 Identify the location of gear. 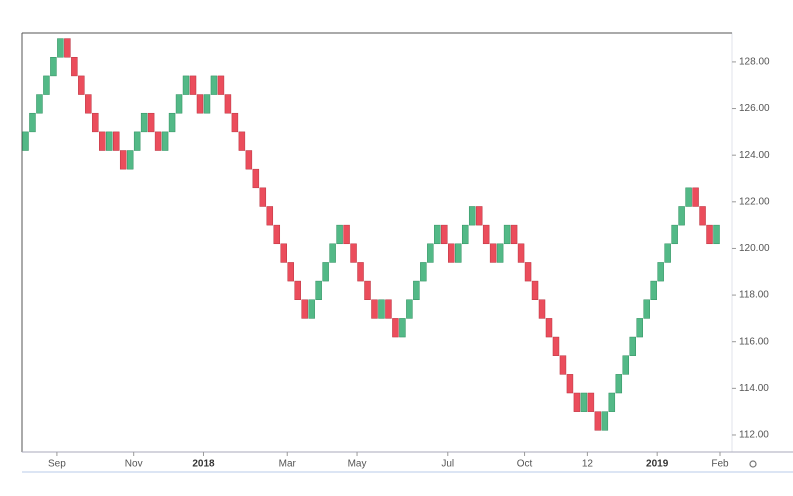
(753, 464).